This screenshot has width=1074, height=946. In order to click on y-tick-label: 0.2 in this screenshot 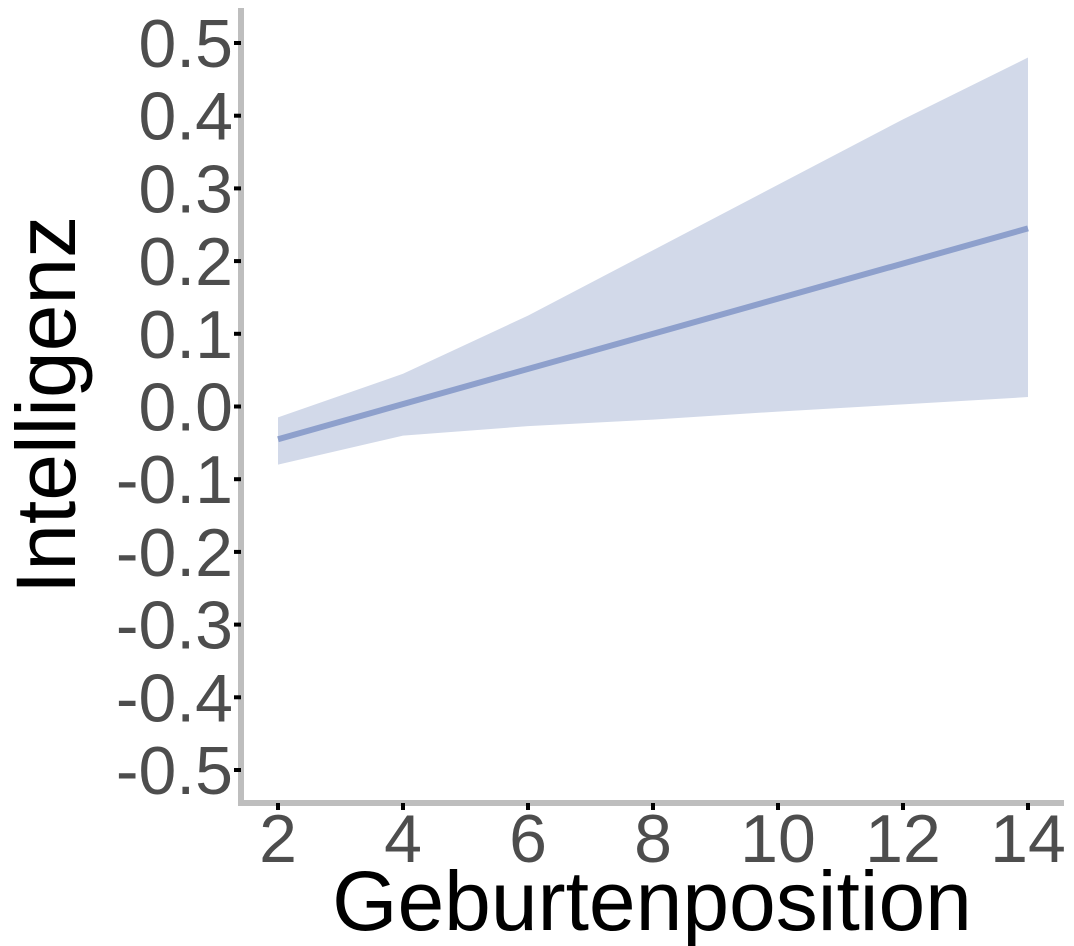, I will do `click(185, 262)`.